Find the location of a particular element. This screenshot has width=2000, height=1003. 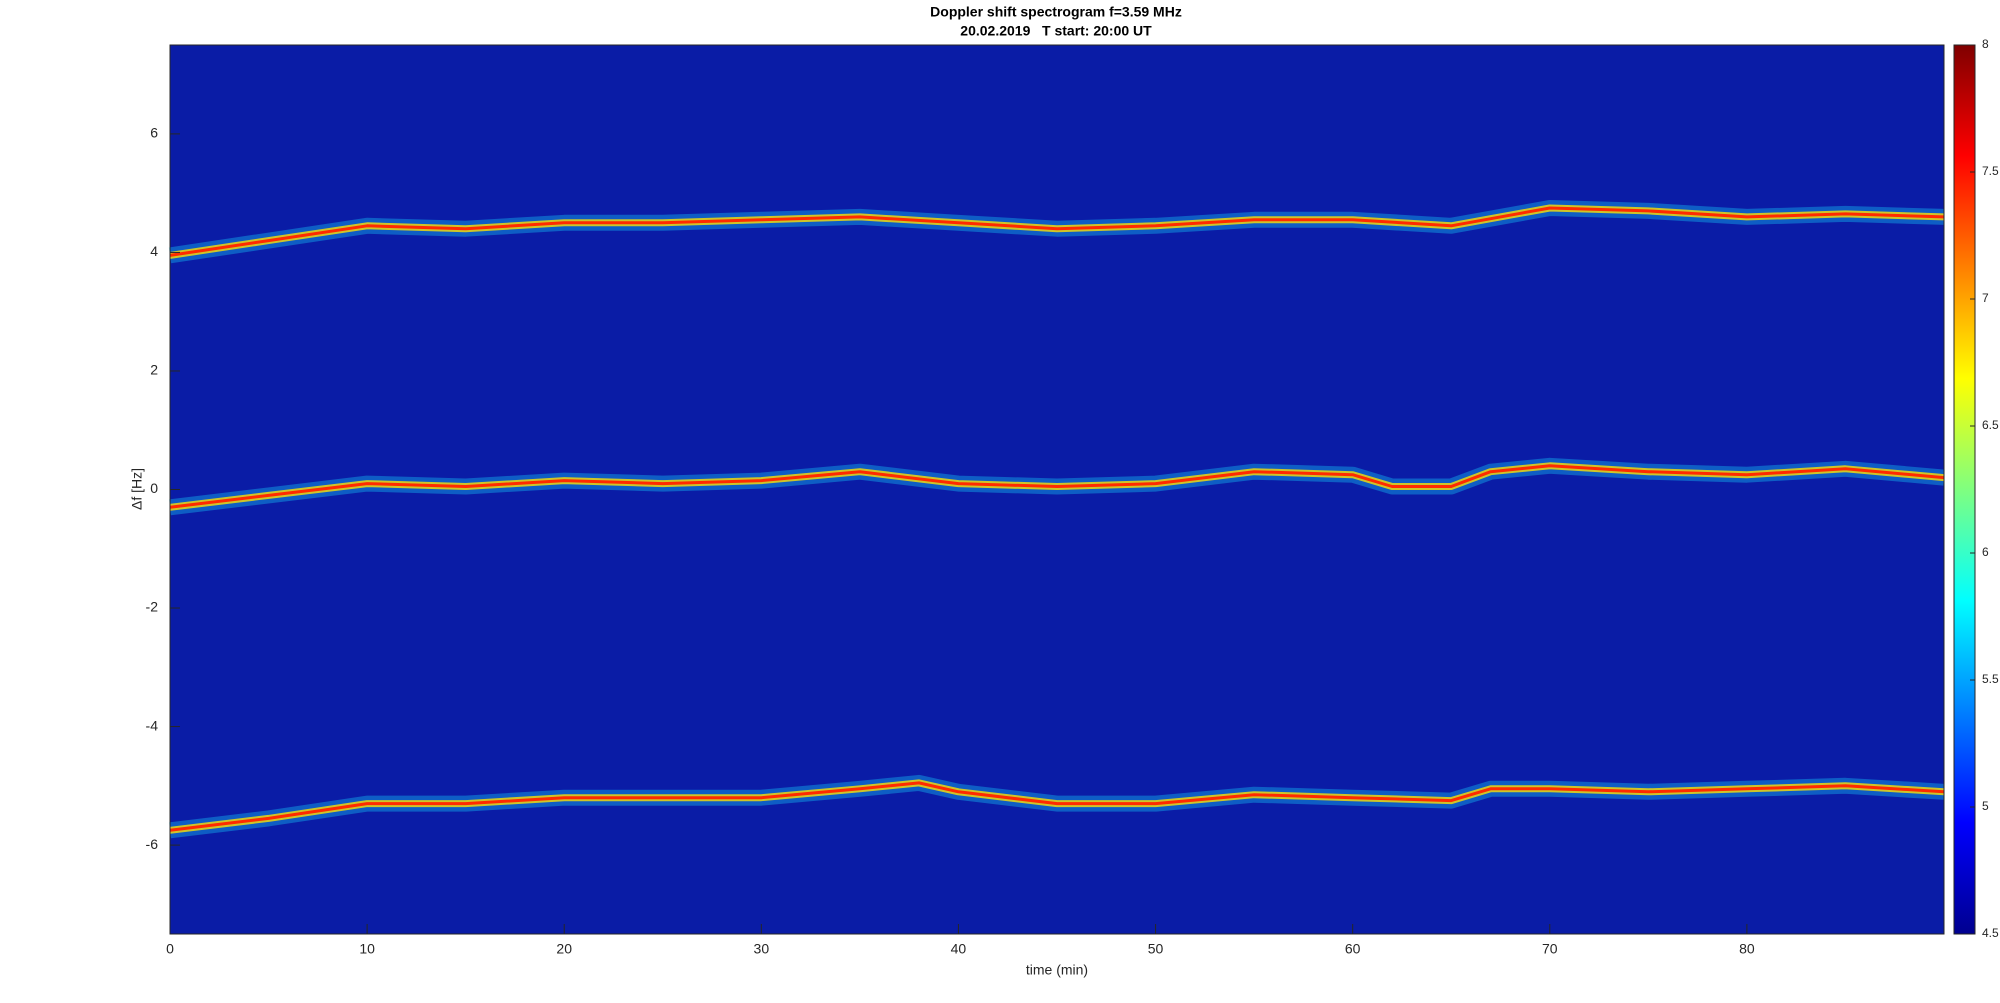

y-axis-label: Δf [Hz] is located at coordinates (137, 489).